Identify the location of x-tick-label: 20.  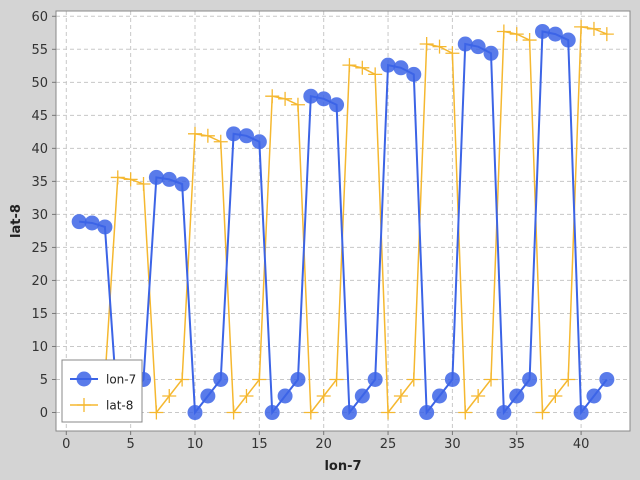
(323, 444).